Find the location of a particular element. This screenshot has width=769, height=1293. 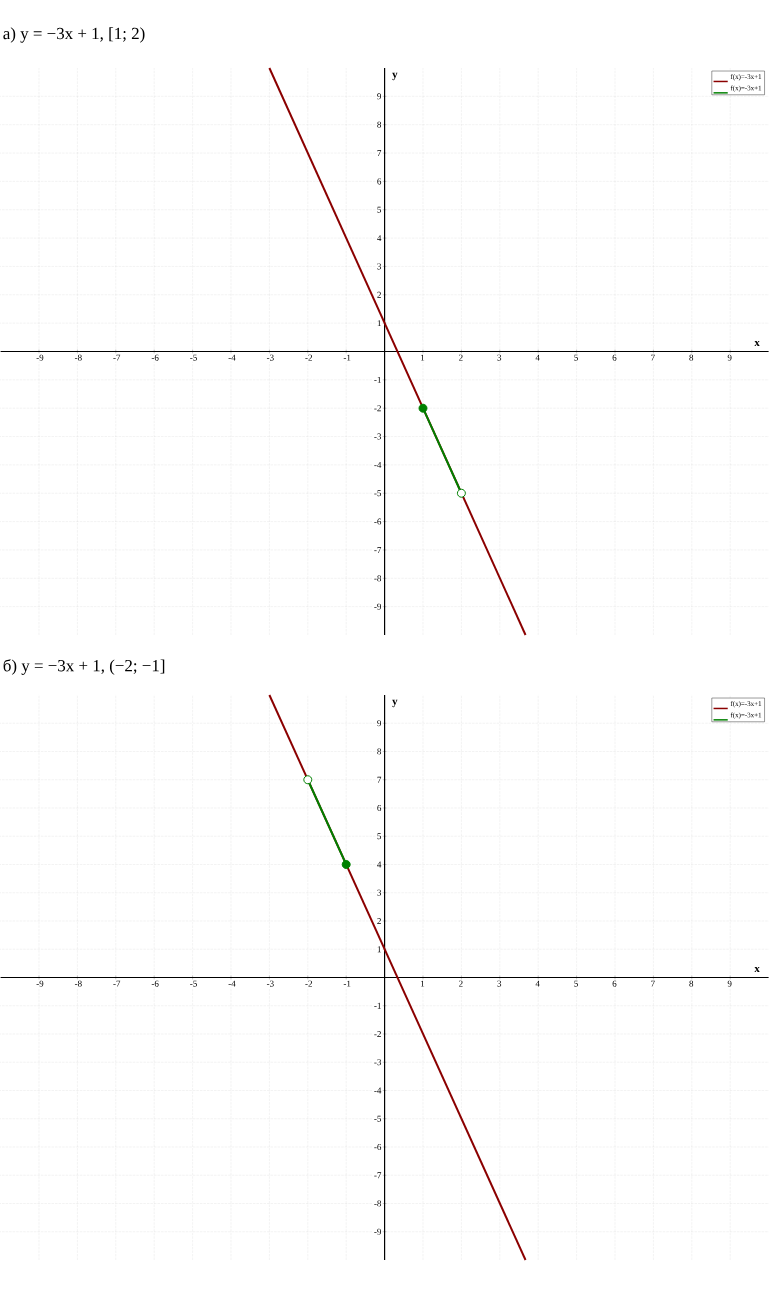

chart-title: а) y = −3x + 1, [1; 2) is located at coordinates (74, 35).